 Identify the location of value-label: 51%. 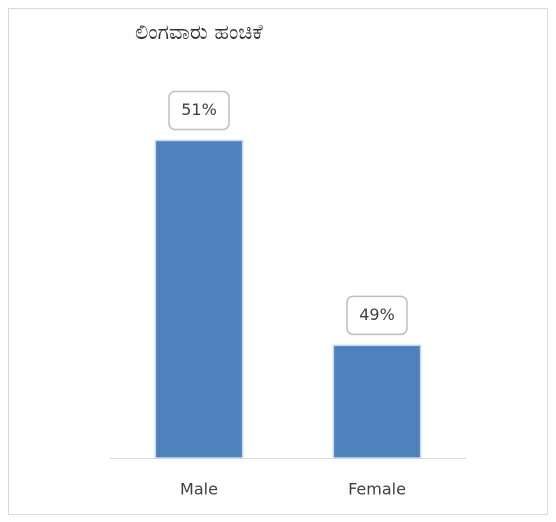
(199, 109).